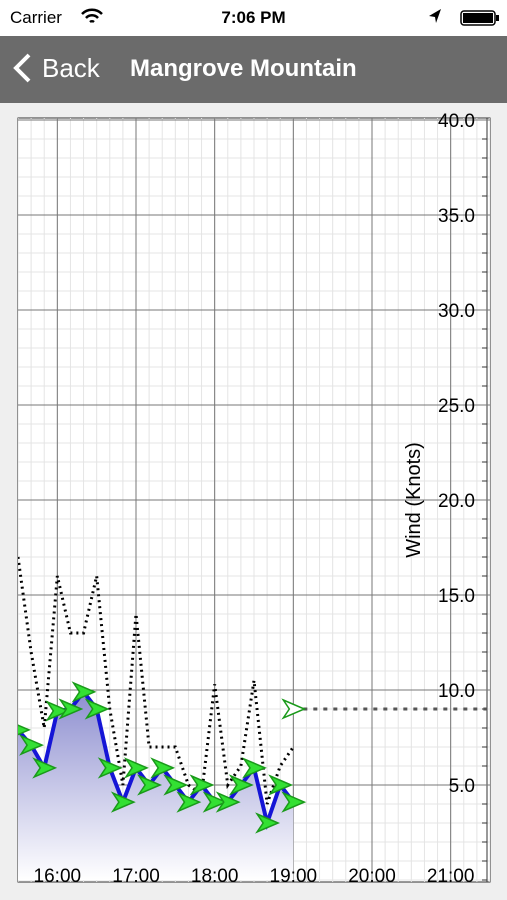 Image resolution: width=507 pixels, height=900 pixels. What do you see at coordinates (456, 406) in the screenshot?
I see `y-tick-label: 25.0` at bounding box center [456, 406].